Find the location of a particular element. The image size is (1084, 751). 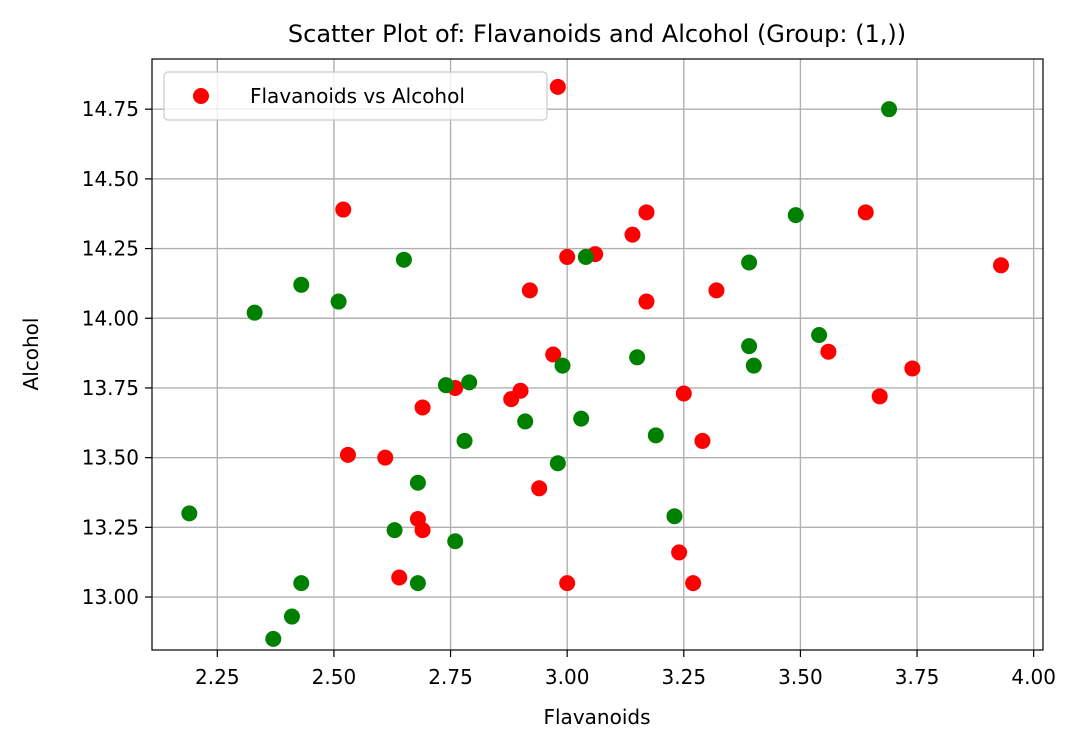

y-axis-label: Alcohol is located at coordinates (31, 354).